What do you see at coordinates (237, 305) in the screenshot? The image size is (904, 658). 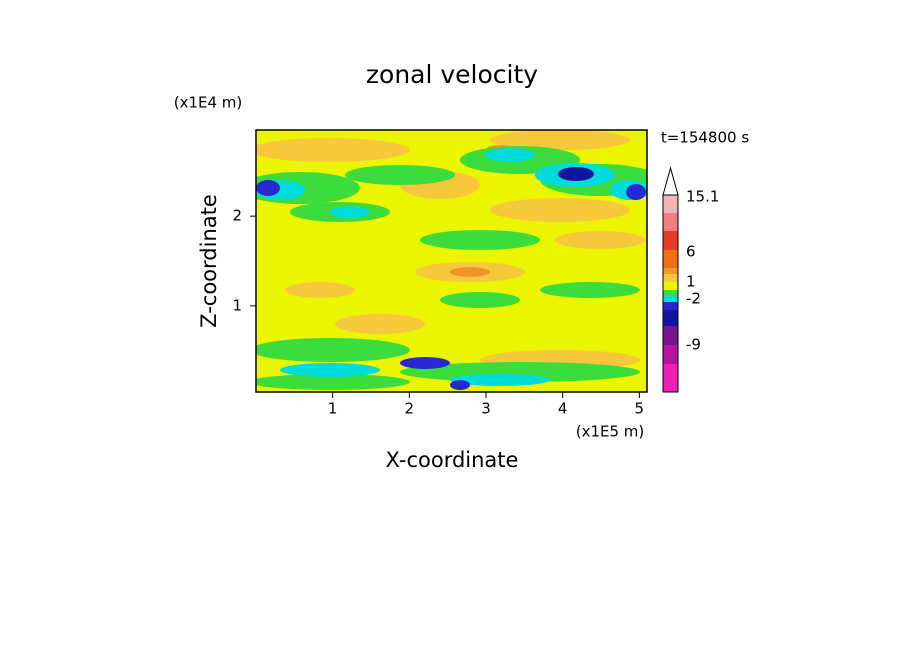 I see `y-tick-label: 1` at bounding box center [237, 305].